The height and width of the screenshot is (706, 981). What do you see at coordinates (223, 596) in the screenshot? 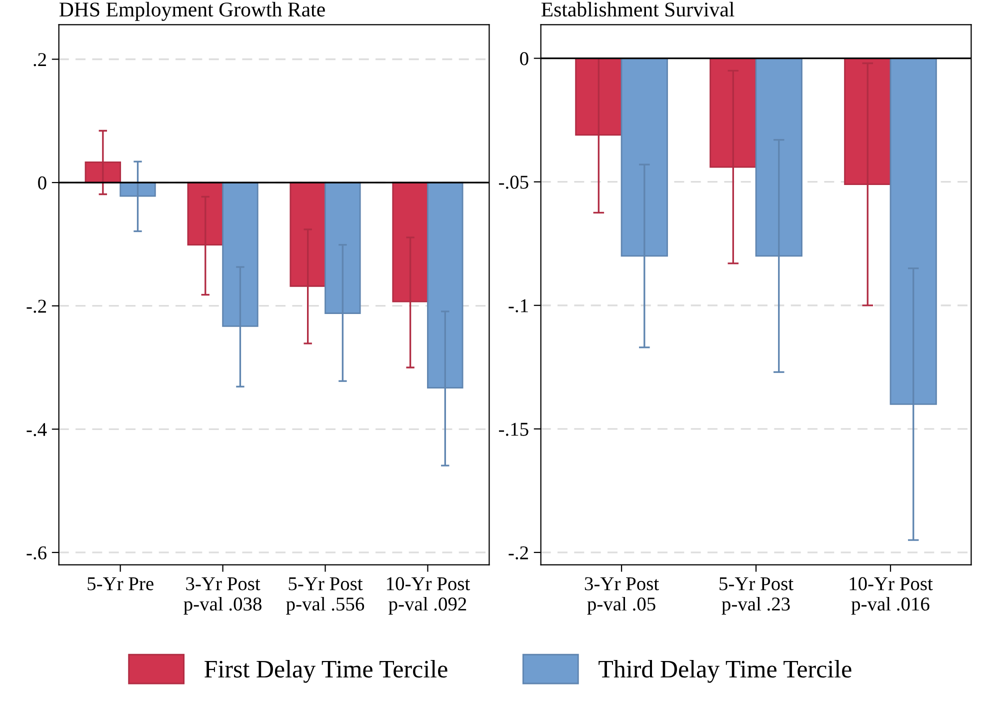
I see `x-tick-label: 3-Yr Post p-val .038` at bounding box center [223, 596].